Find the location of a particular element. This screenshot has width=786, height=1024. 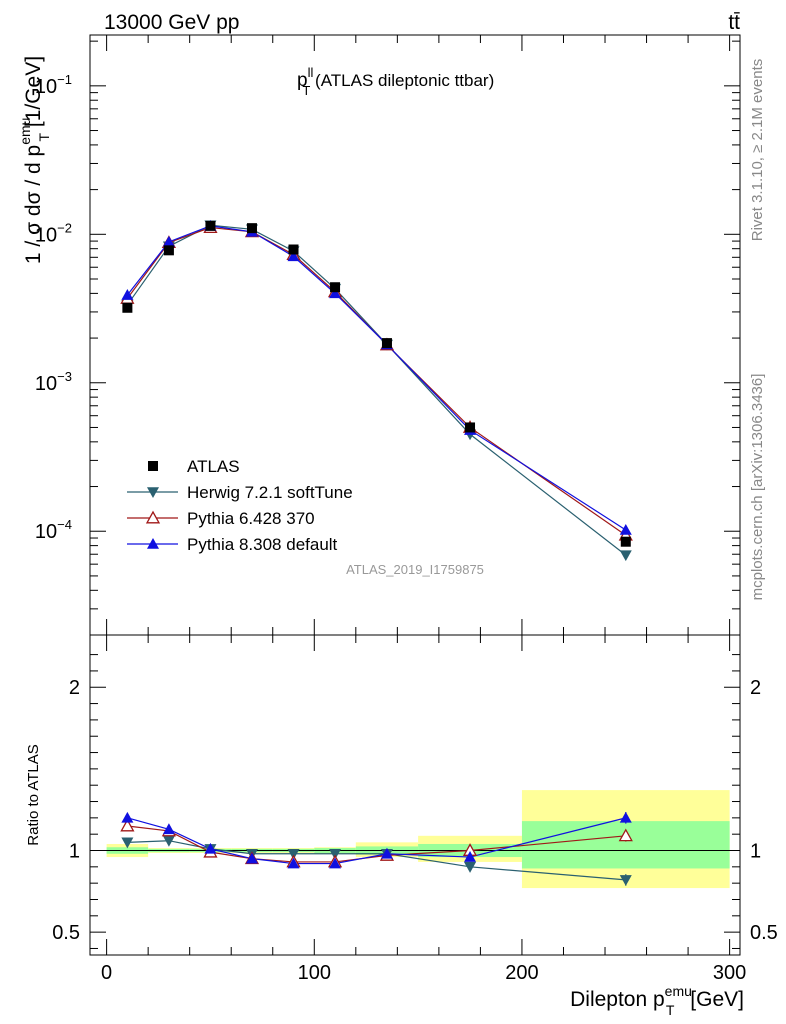

ylabel-unit: [1/GeV] is located at coordinates (33, 94).